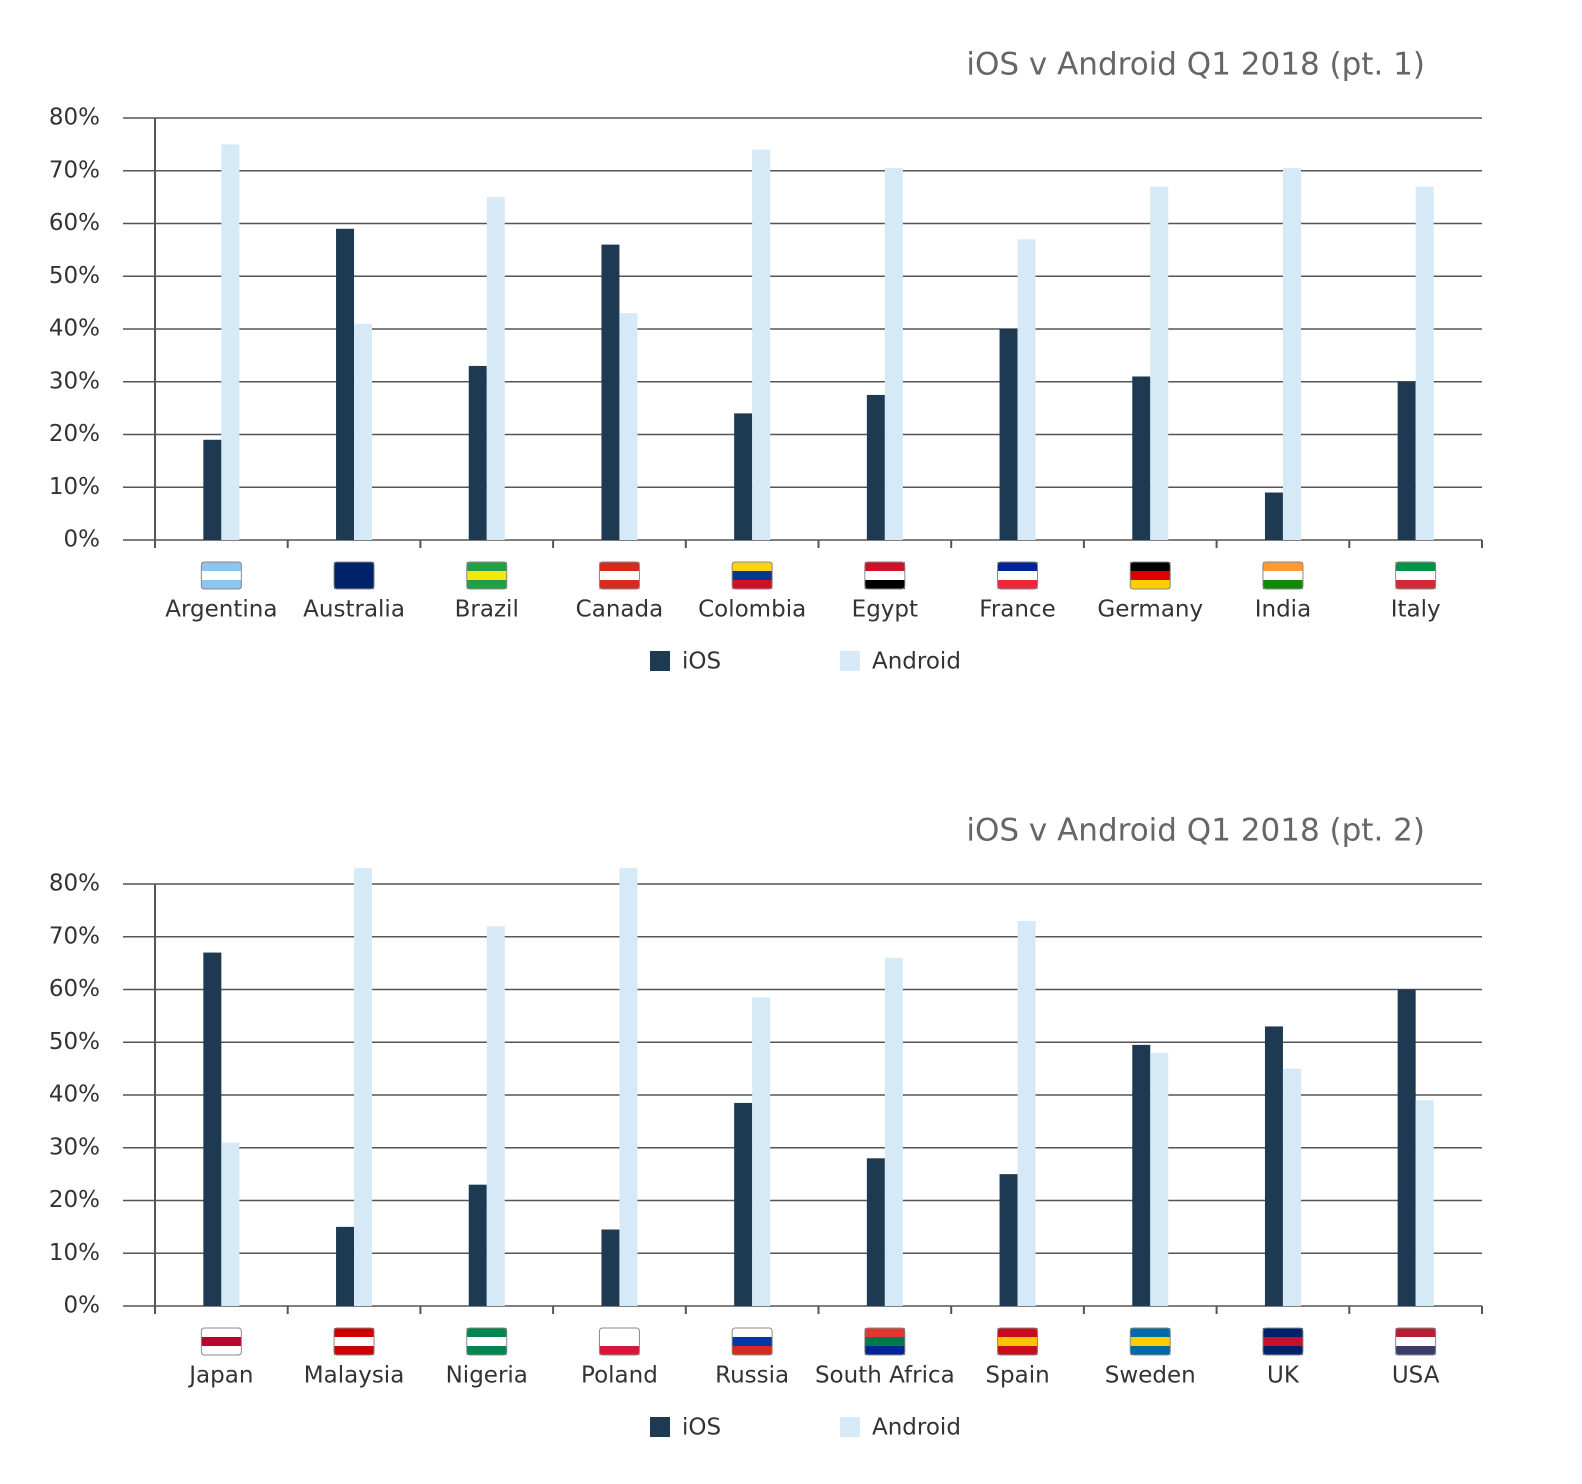 This screenshot has width=1582, height=1484. What do you see at coordinates (74, 1253) in the screenshot?
I see `y-tick-label: 10%` at bounding box center [74, 1253].